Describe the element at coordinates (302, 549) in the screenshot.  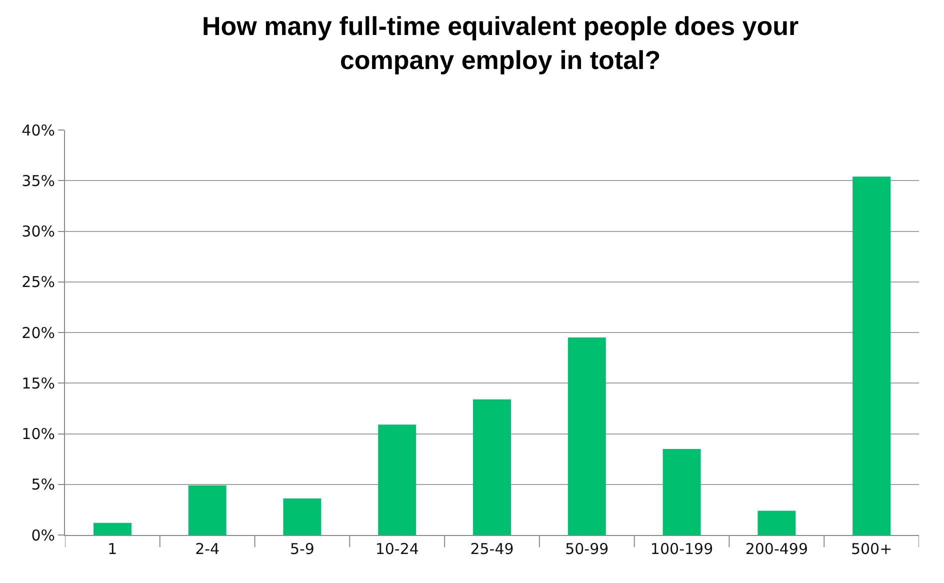
I see `x-tick-label: 5-9` at that location.